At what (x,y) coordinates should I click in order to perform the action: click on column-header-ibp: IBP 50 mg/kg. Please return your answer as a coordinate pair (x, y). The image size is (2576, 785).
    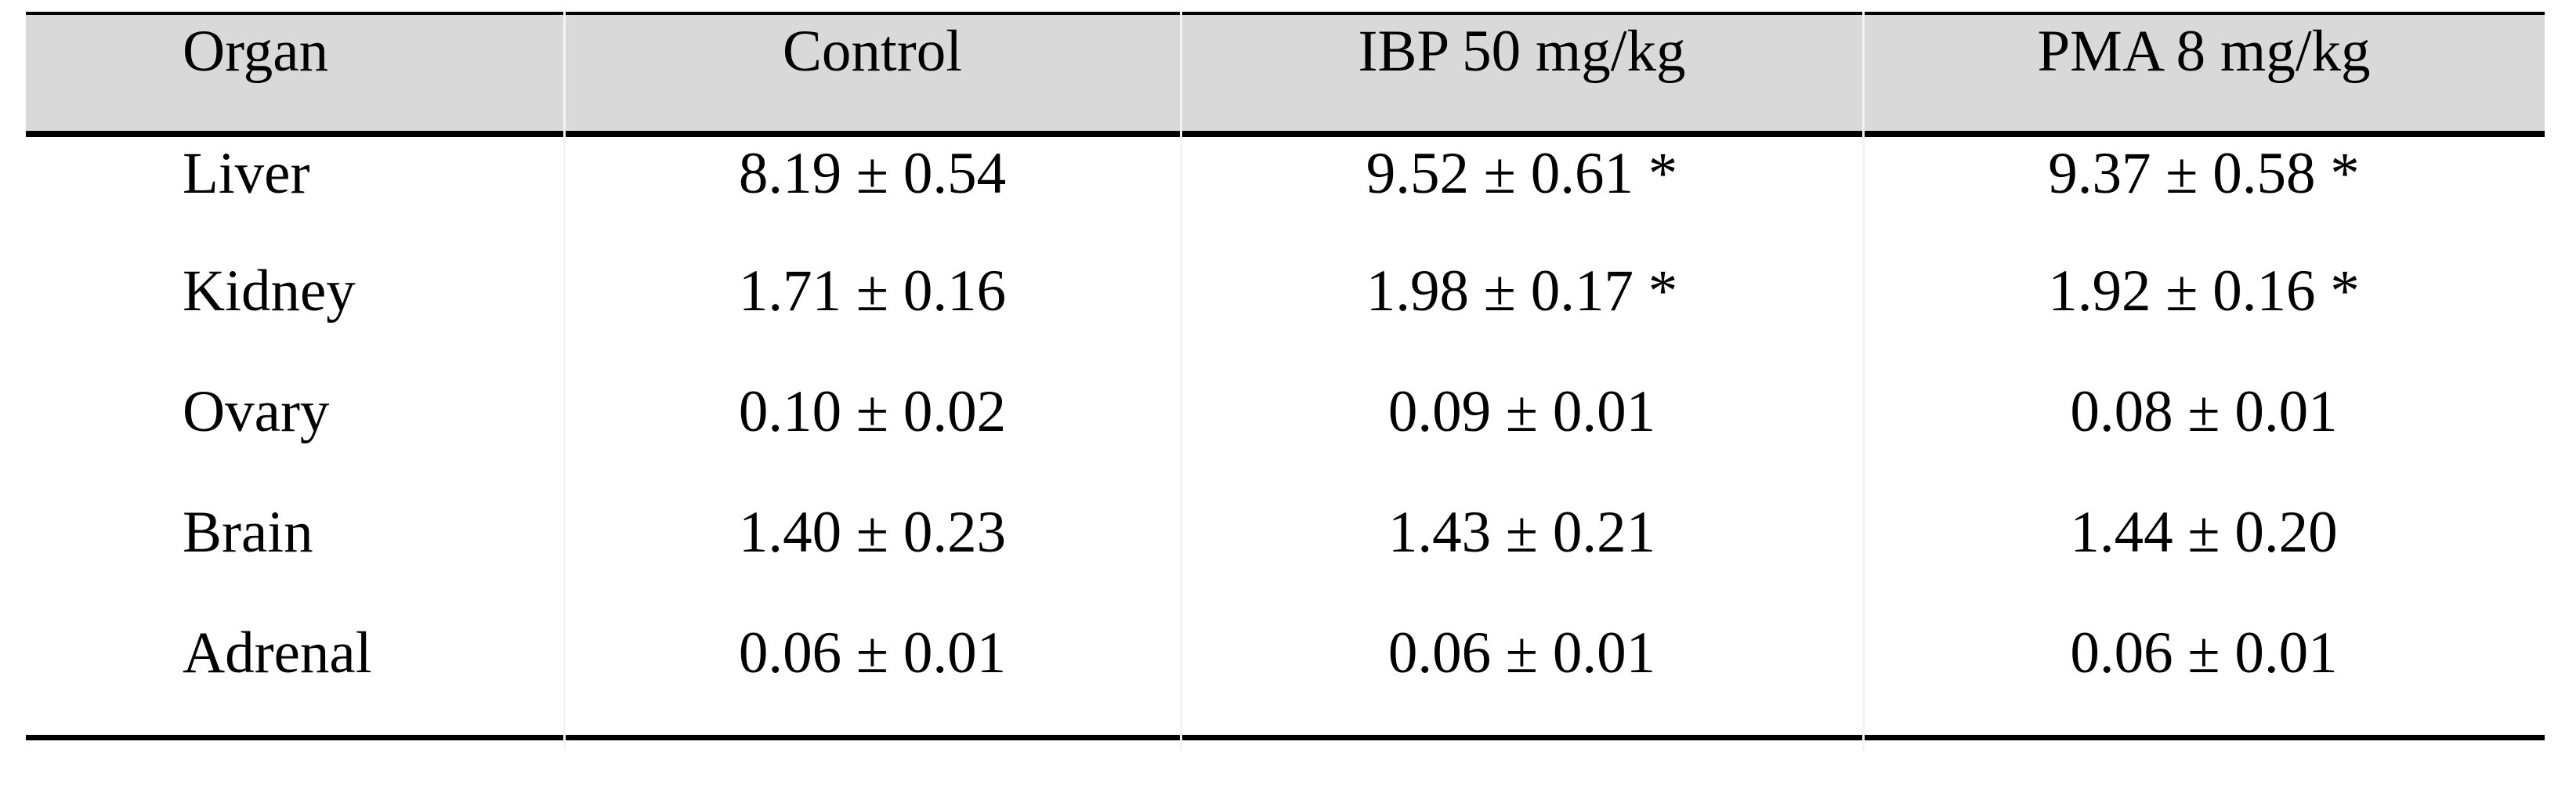
    Looking at the image, I should click on (1522, 51).